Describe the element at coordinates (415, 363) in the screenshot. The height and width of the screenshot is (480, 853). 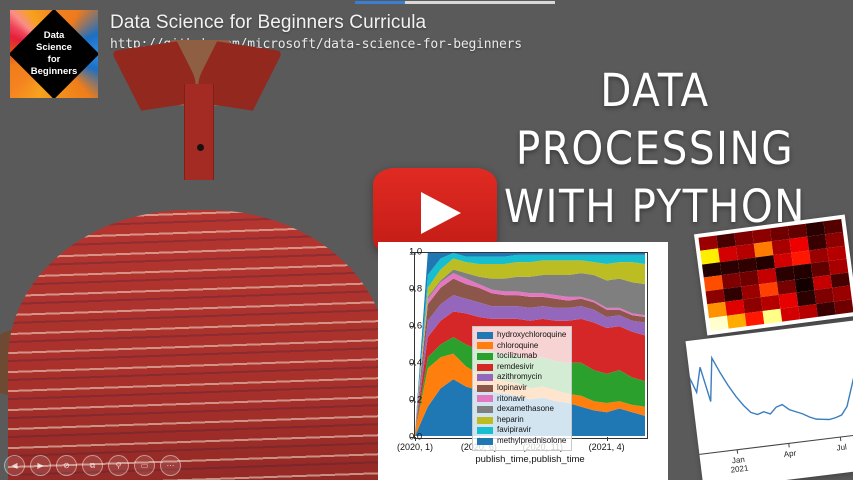
I see `y-tick-label: 0.4` at that location.